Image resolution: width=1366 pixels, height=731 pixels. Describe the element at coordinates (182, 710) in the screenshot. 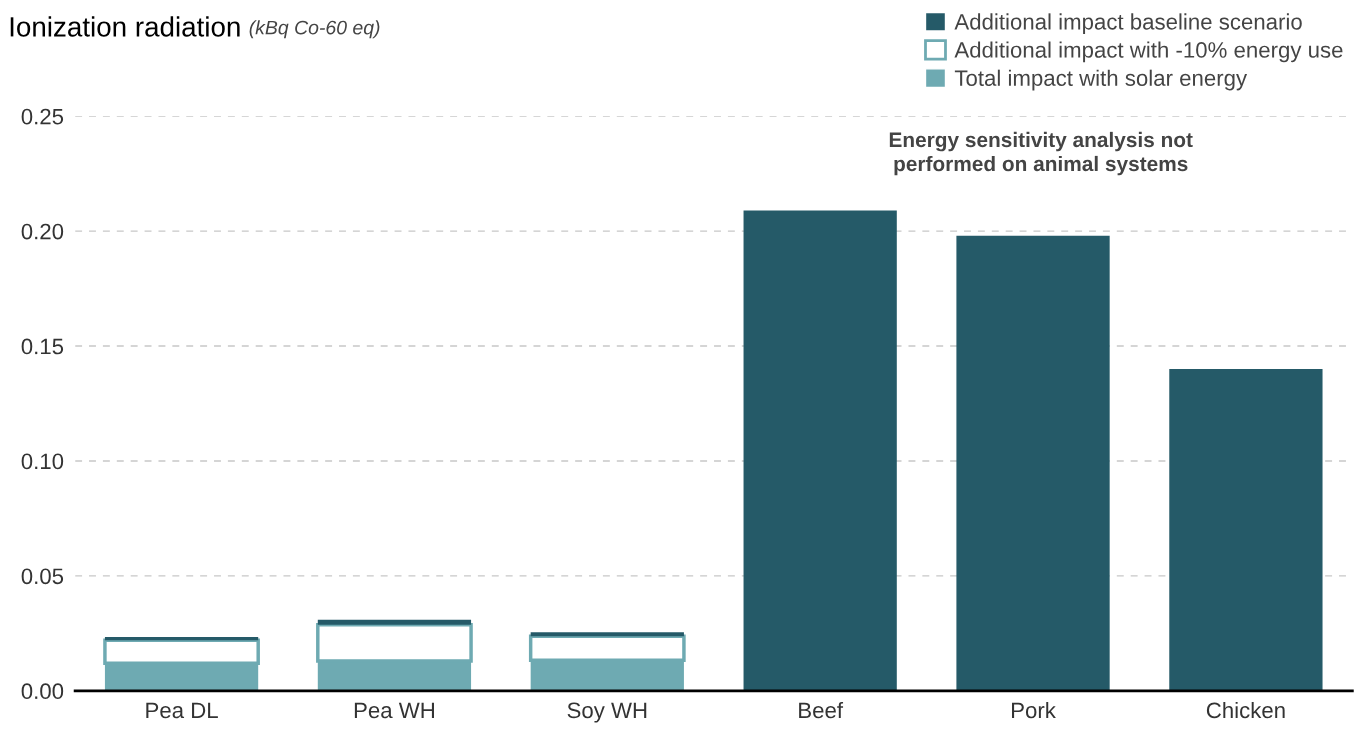

I see `x-tick-label: Pea DL` at that location.